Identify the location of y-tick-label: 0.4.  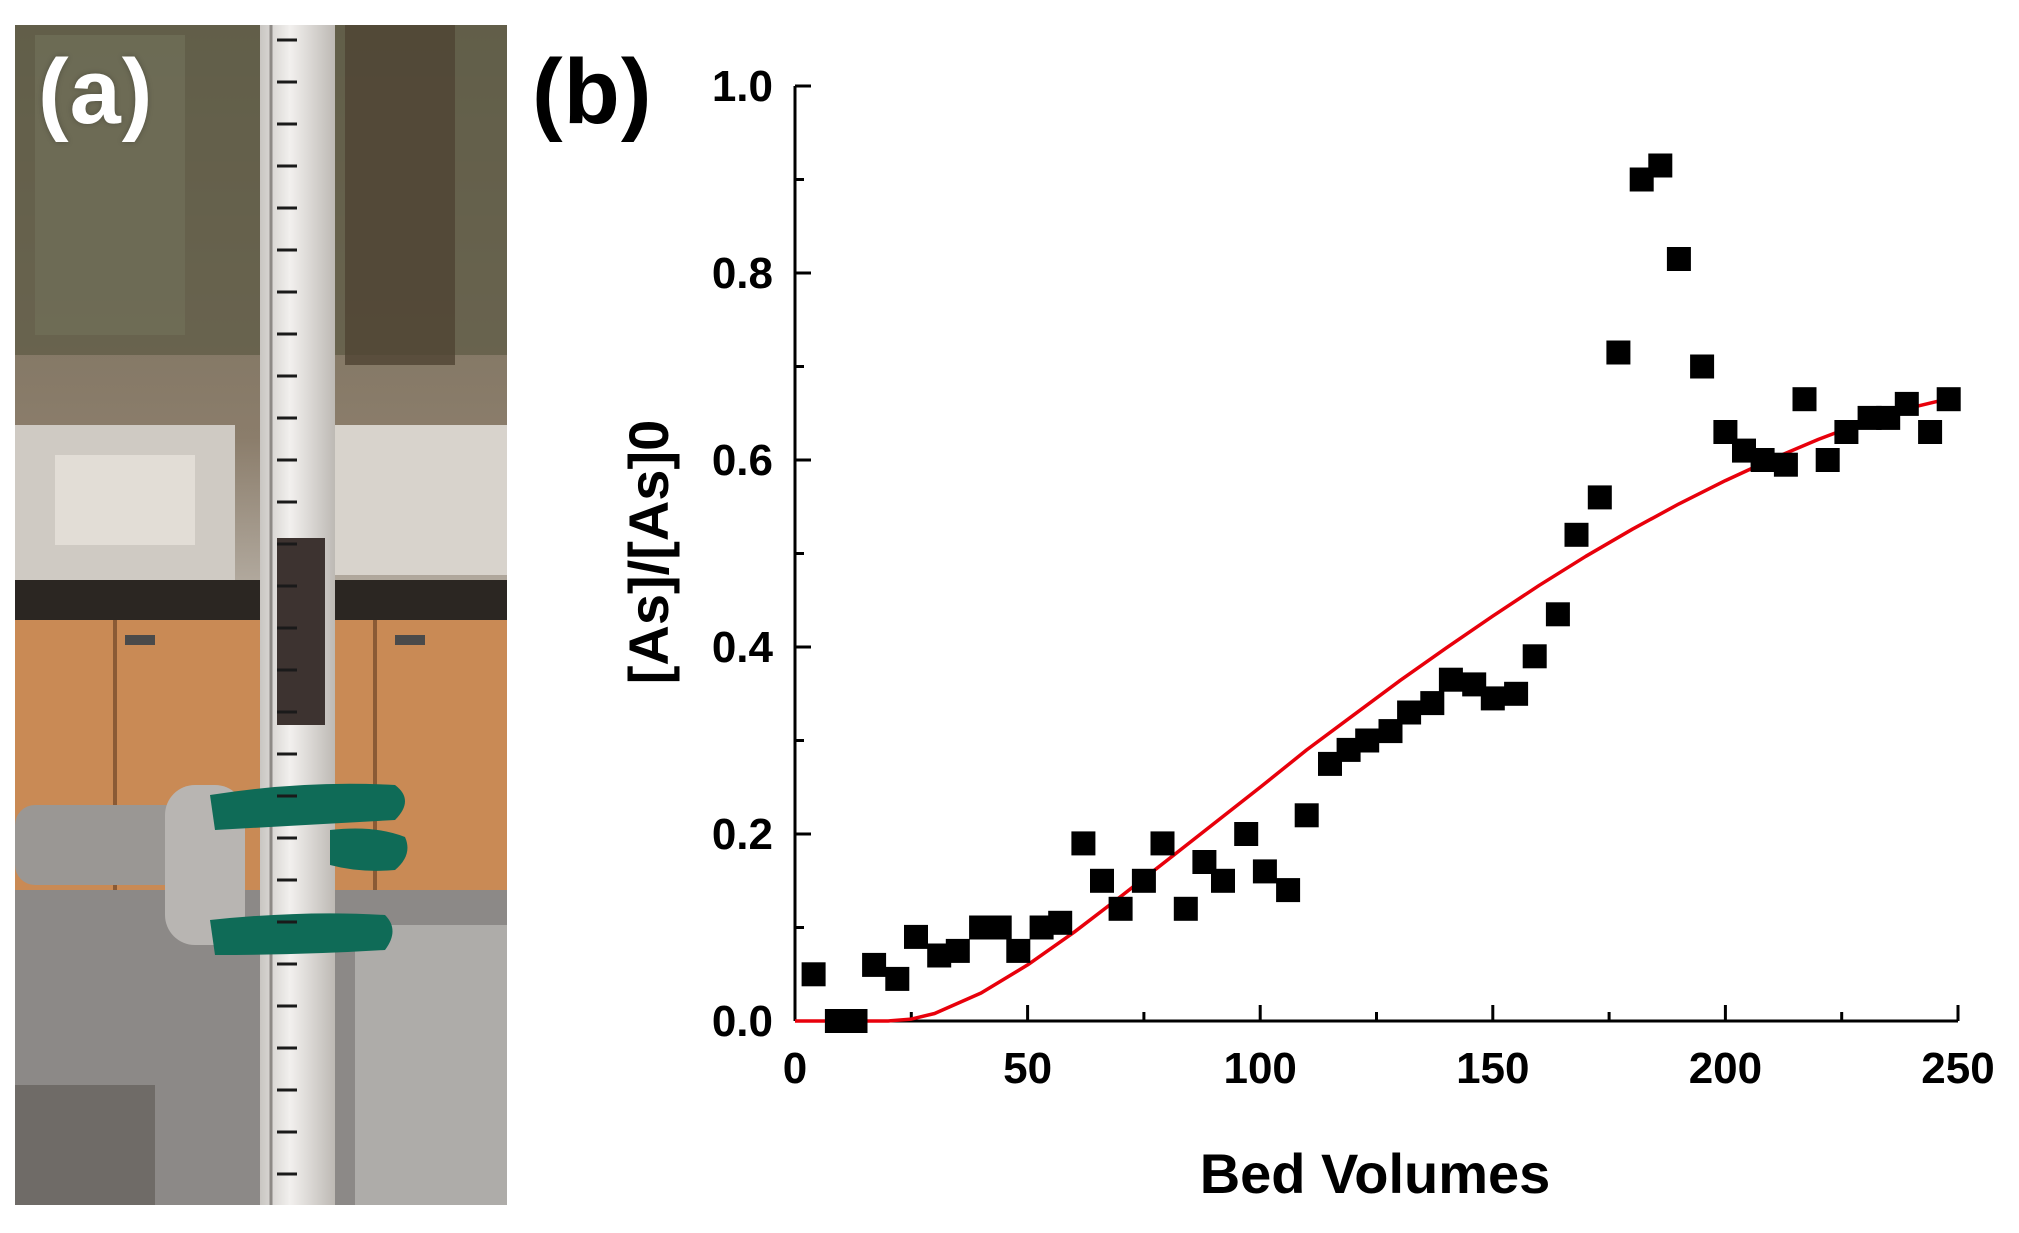
(743, 647).